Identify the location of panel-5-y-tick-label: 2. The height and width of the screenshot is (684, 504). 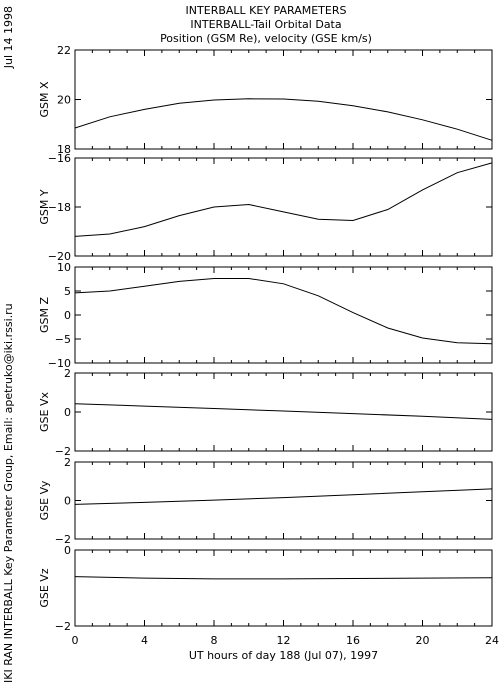
(67, 462).